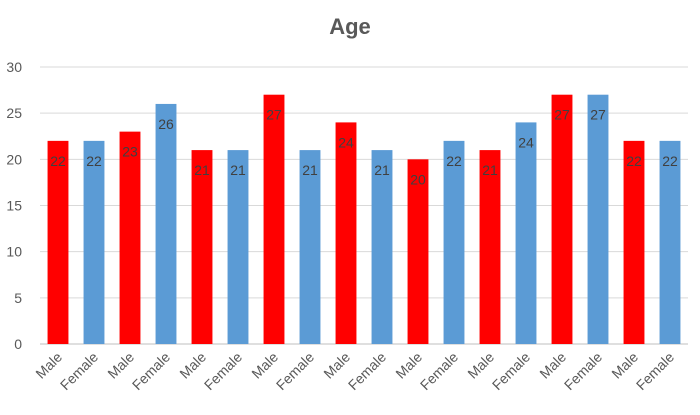  What do you see at coordinates (418, 179) in the screenshot?
I see `data-label: 20` at bounding box center [418, 179].